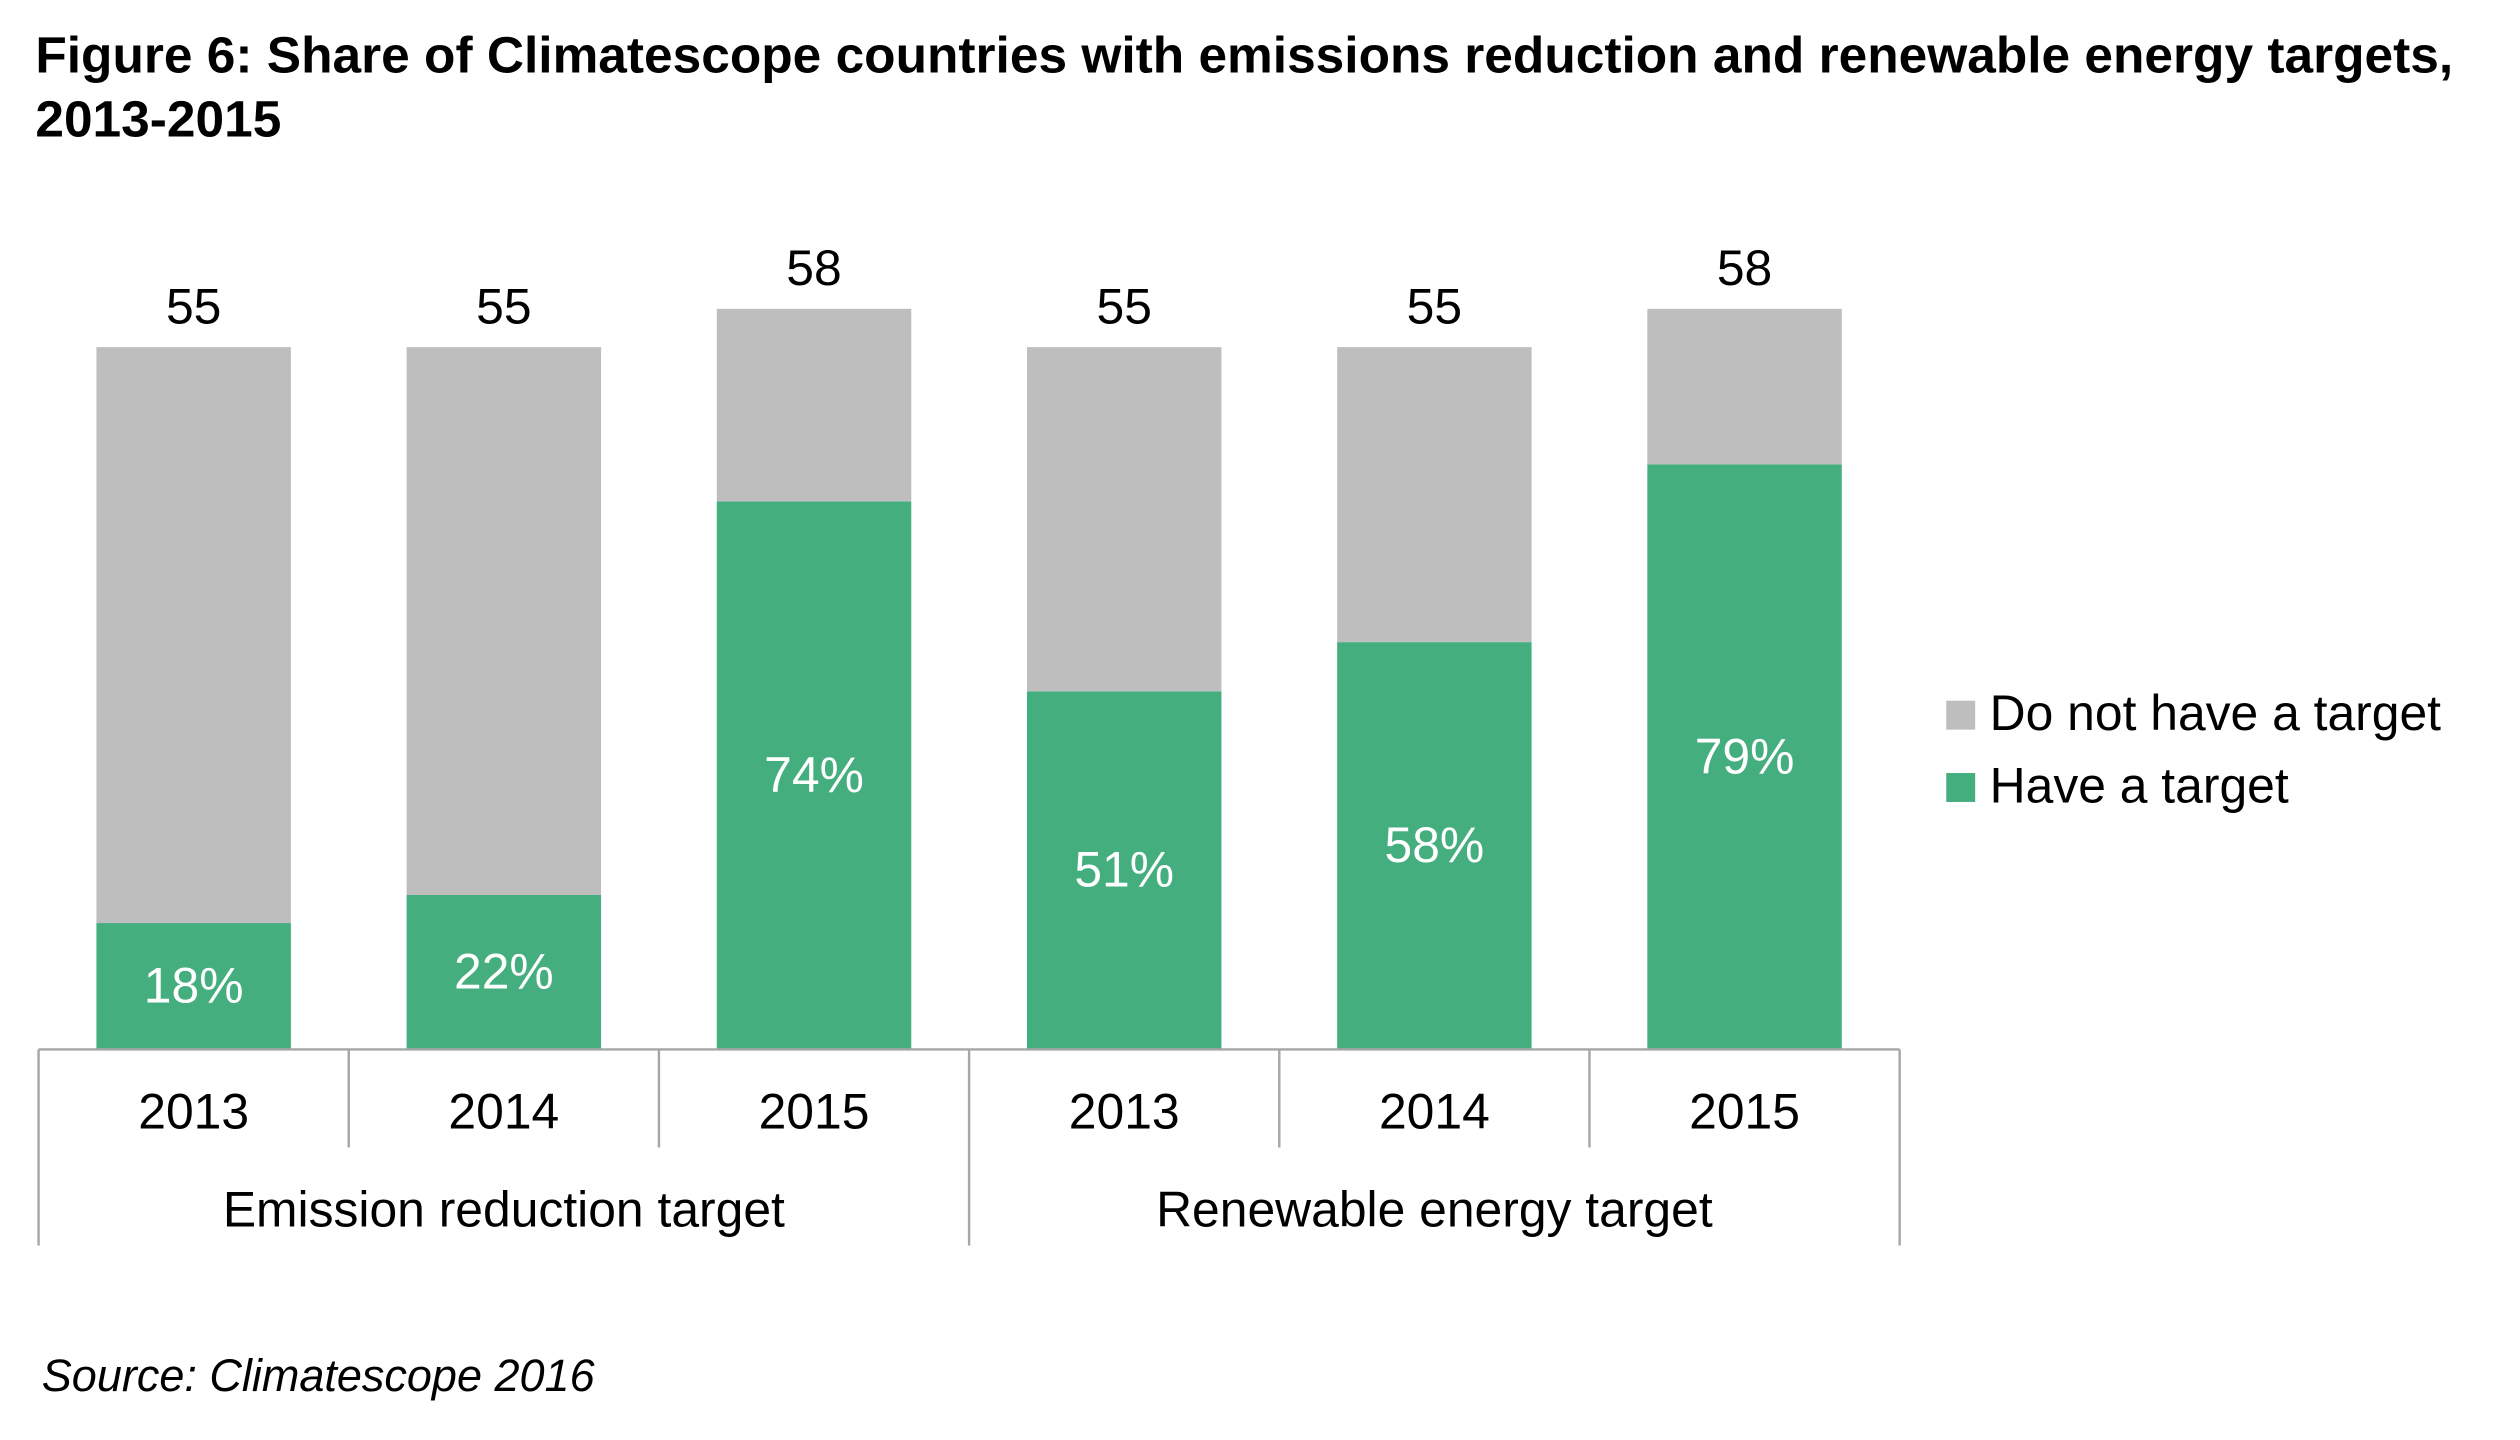 The height and width of the screenshot is (1440, 2520). What do you see at coordinates (504, 1210) in the screenshot?
I see `group-label: Emission reduction target` at bounding box center [504, 1210].